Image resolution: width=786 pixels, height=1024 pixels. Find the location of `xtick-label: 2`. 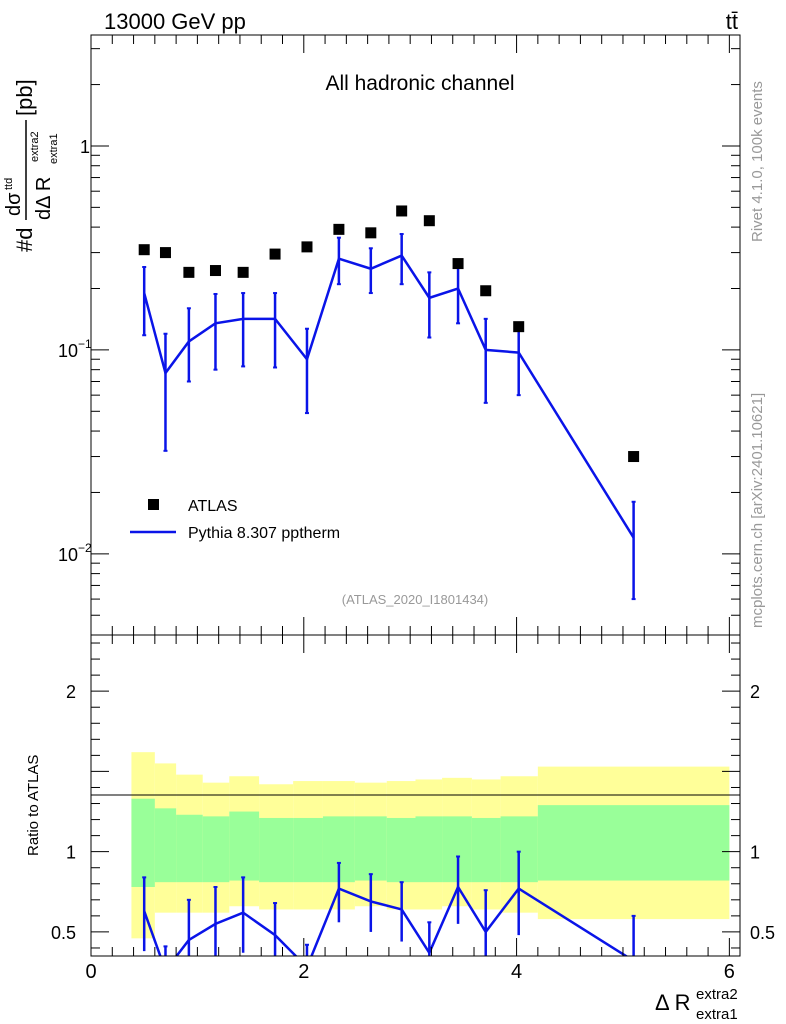

xtick-label: 2 is located at coordinates (303, 972).